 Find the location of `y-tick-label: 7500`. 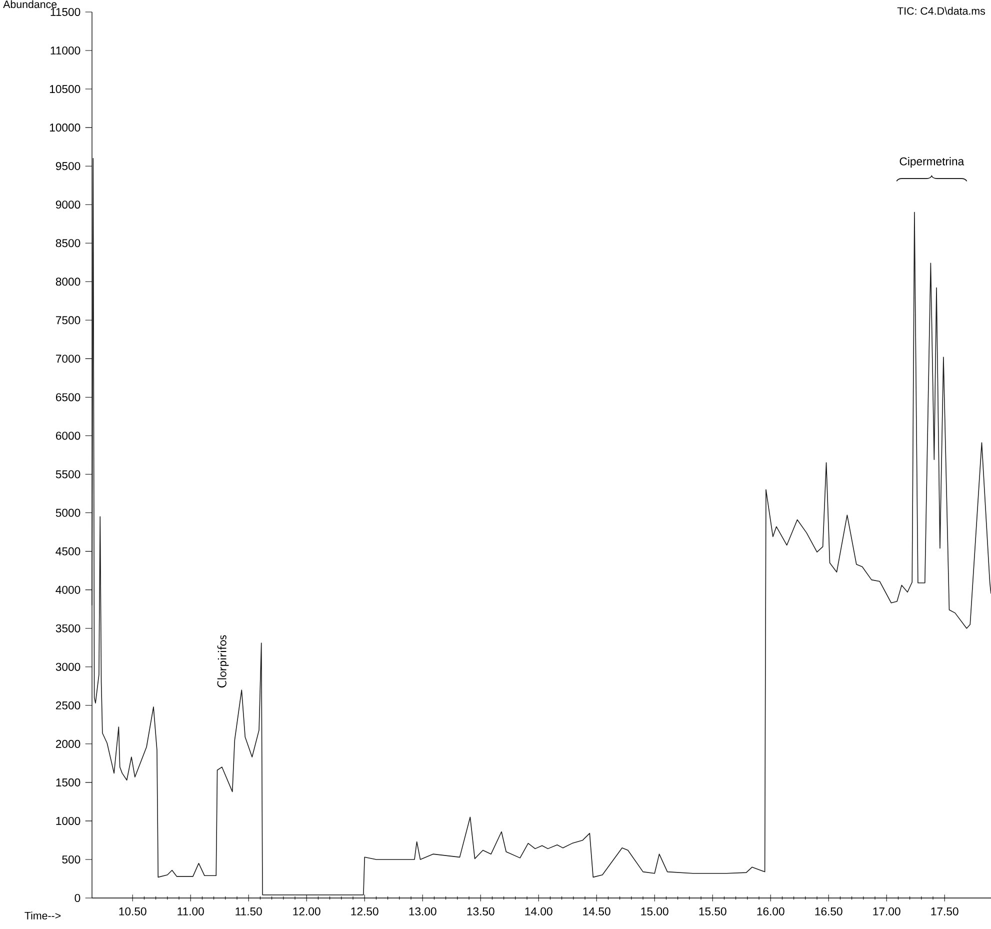

y-tick-label: 7500 is located at coordinates (68, 320).